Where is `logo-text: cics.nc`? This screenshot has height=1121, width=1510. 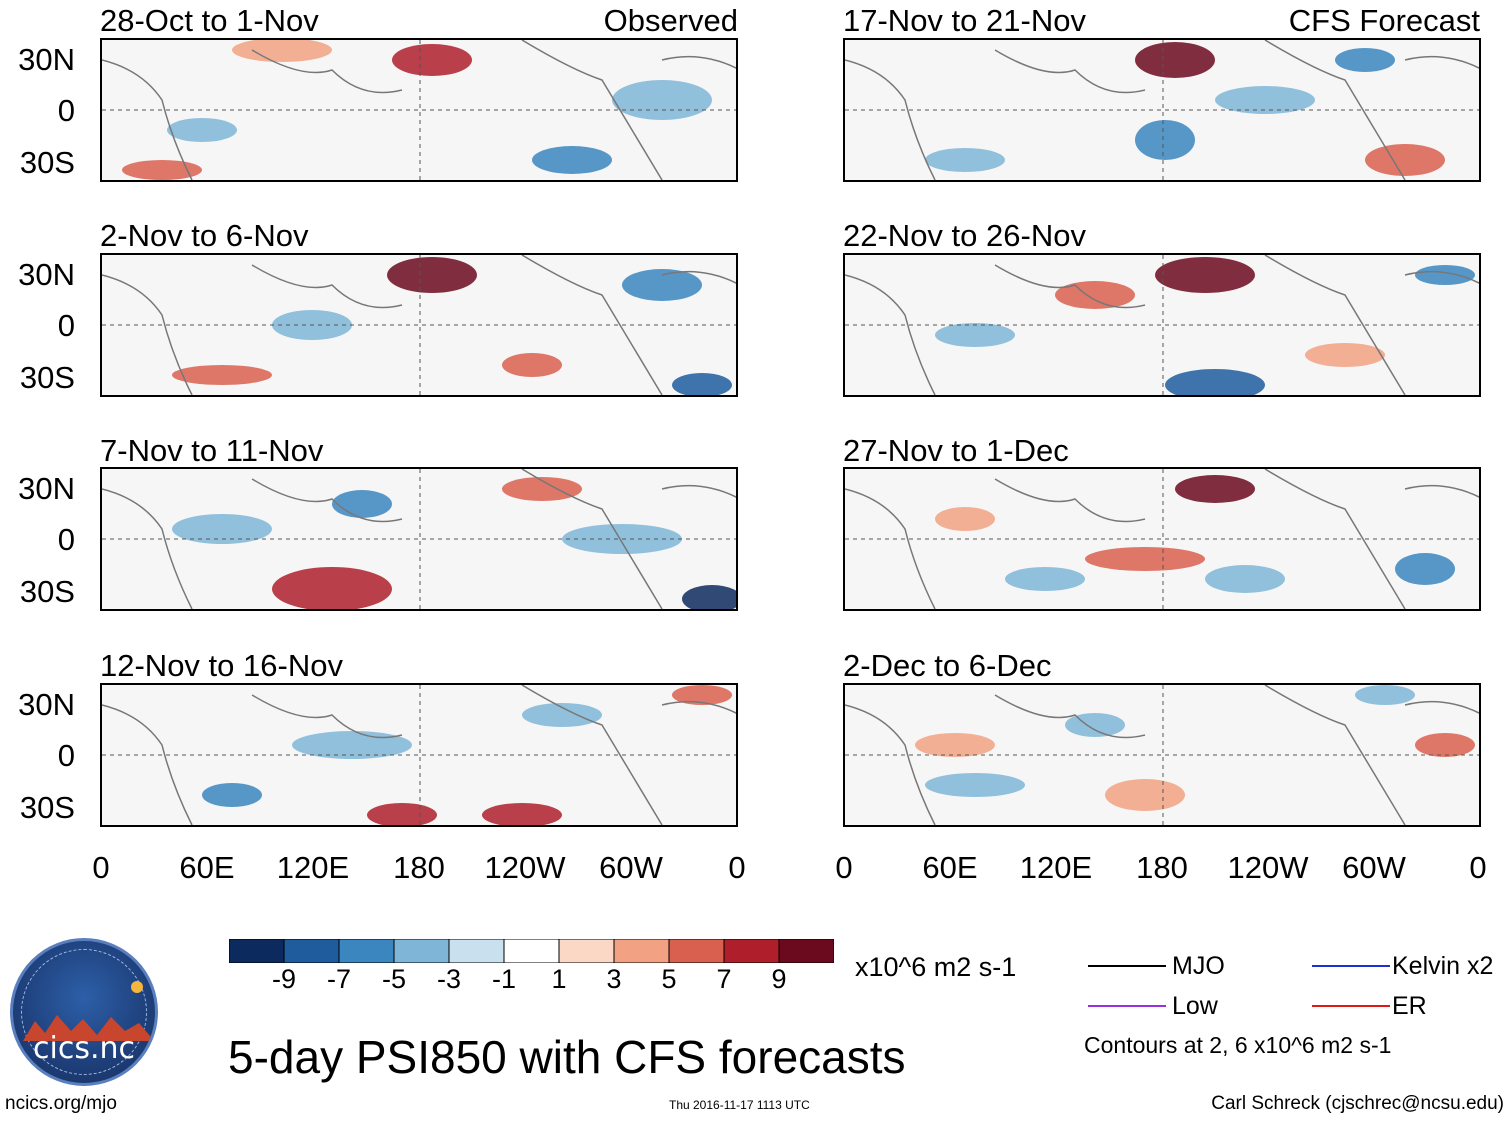
logo-text: cics.nc is located at coordinates (84, 1048).